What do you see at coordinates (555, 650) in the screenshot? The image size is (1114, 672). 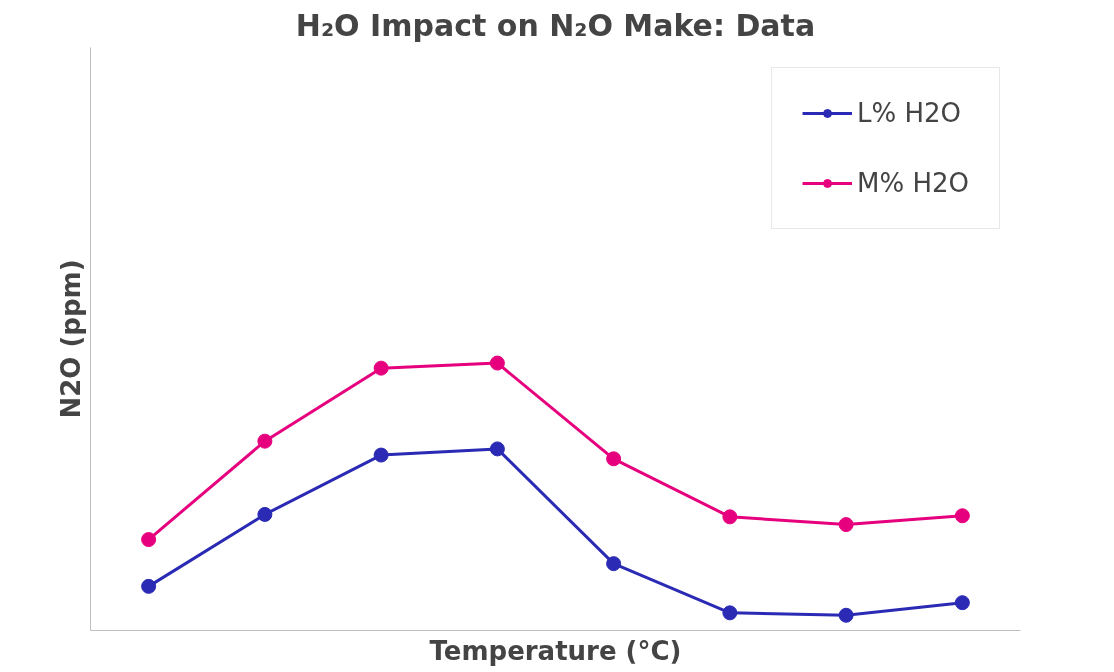 I see `x-axis-title: Temperature (°C)` at bounding box center [555, 650].